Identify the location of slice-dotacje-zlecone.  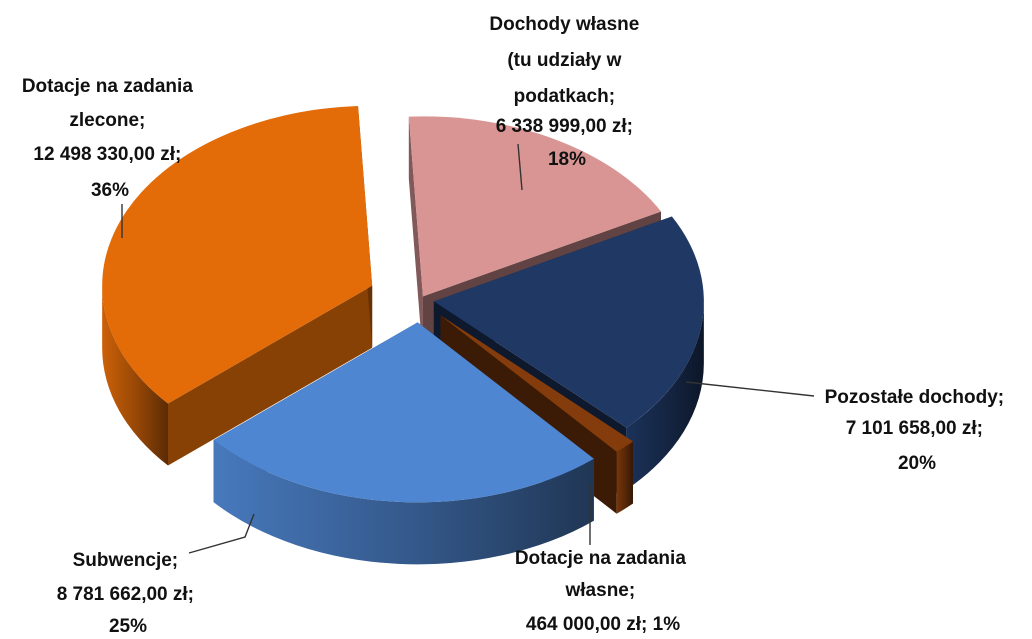
(237, 285).